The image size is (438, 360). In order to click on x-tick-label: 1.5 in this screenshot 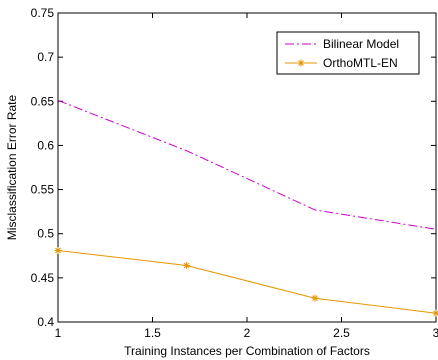, I will do `click(152, 333)`.